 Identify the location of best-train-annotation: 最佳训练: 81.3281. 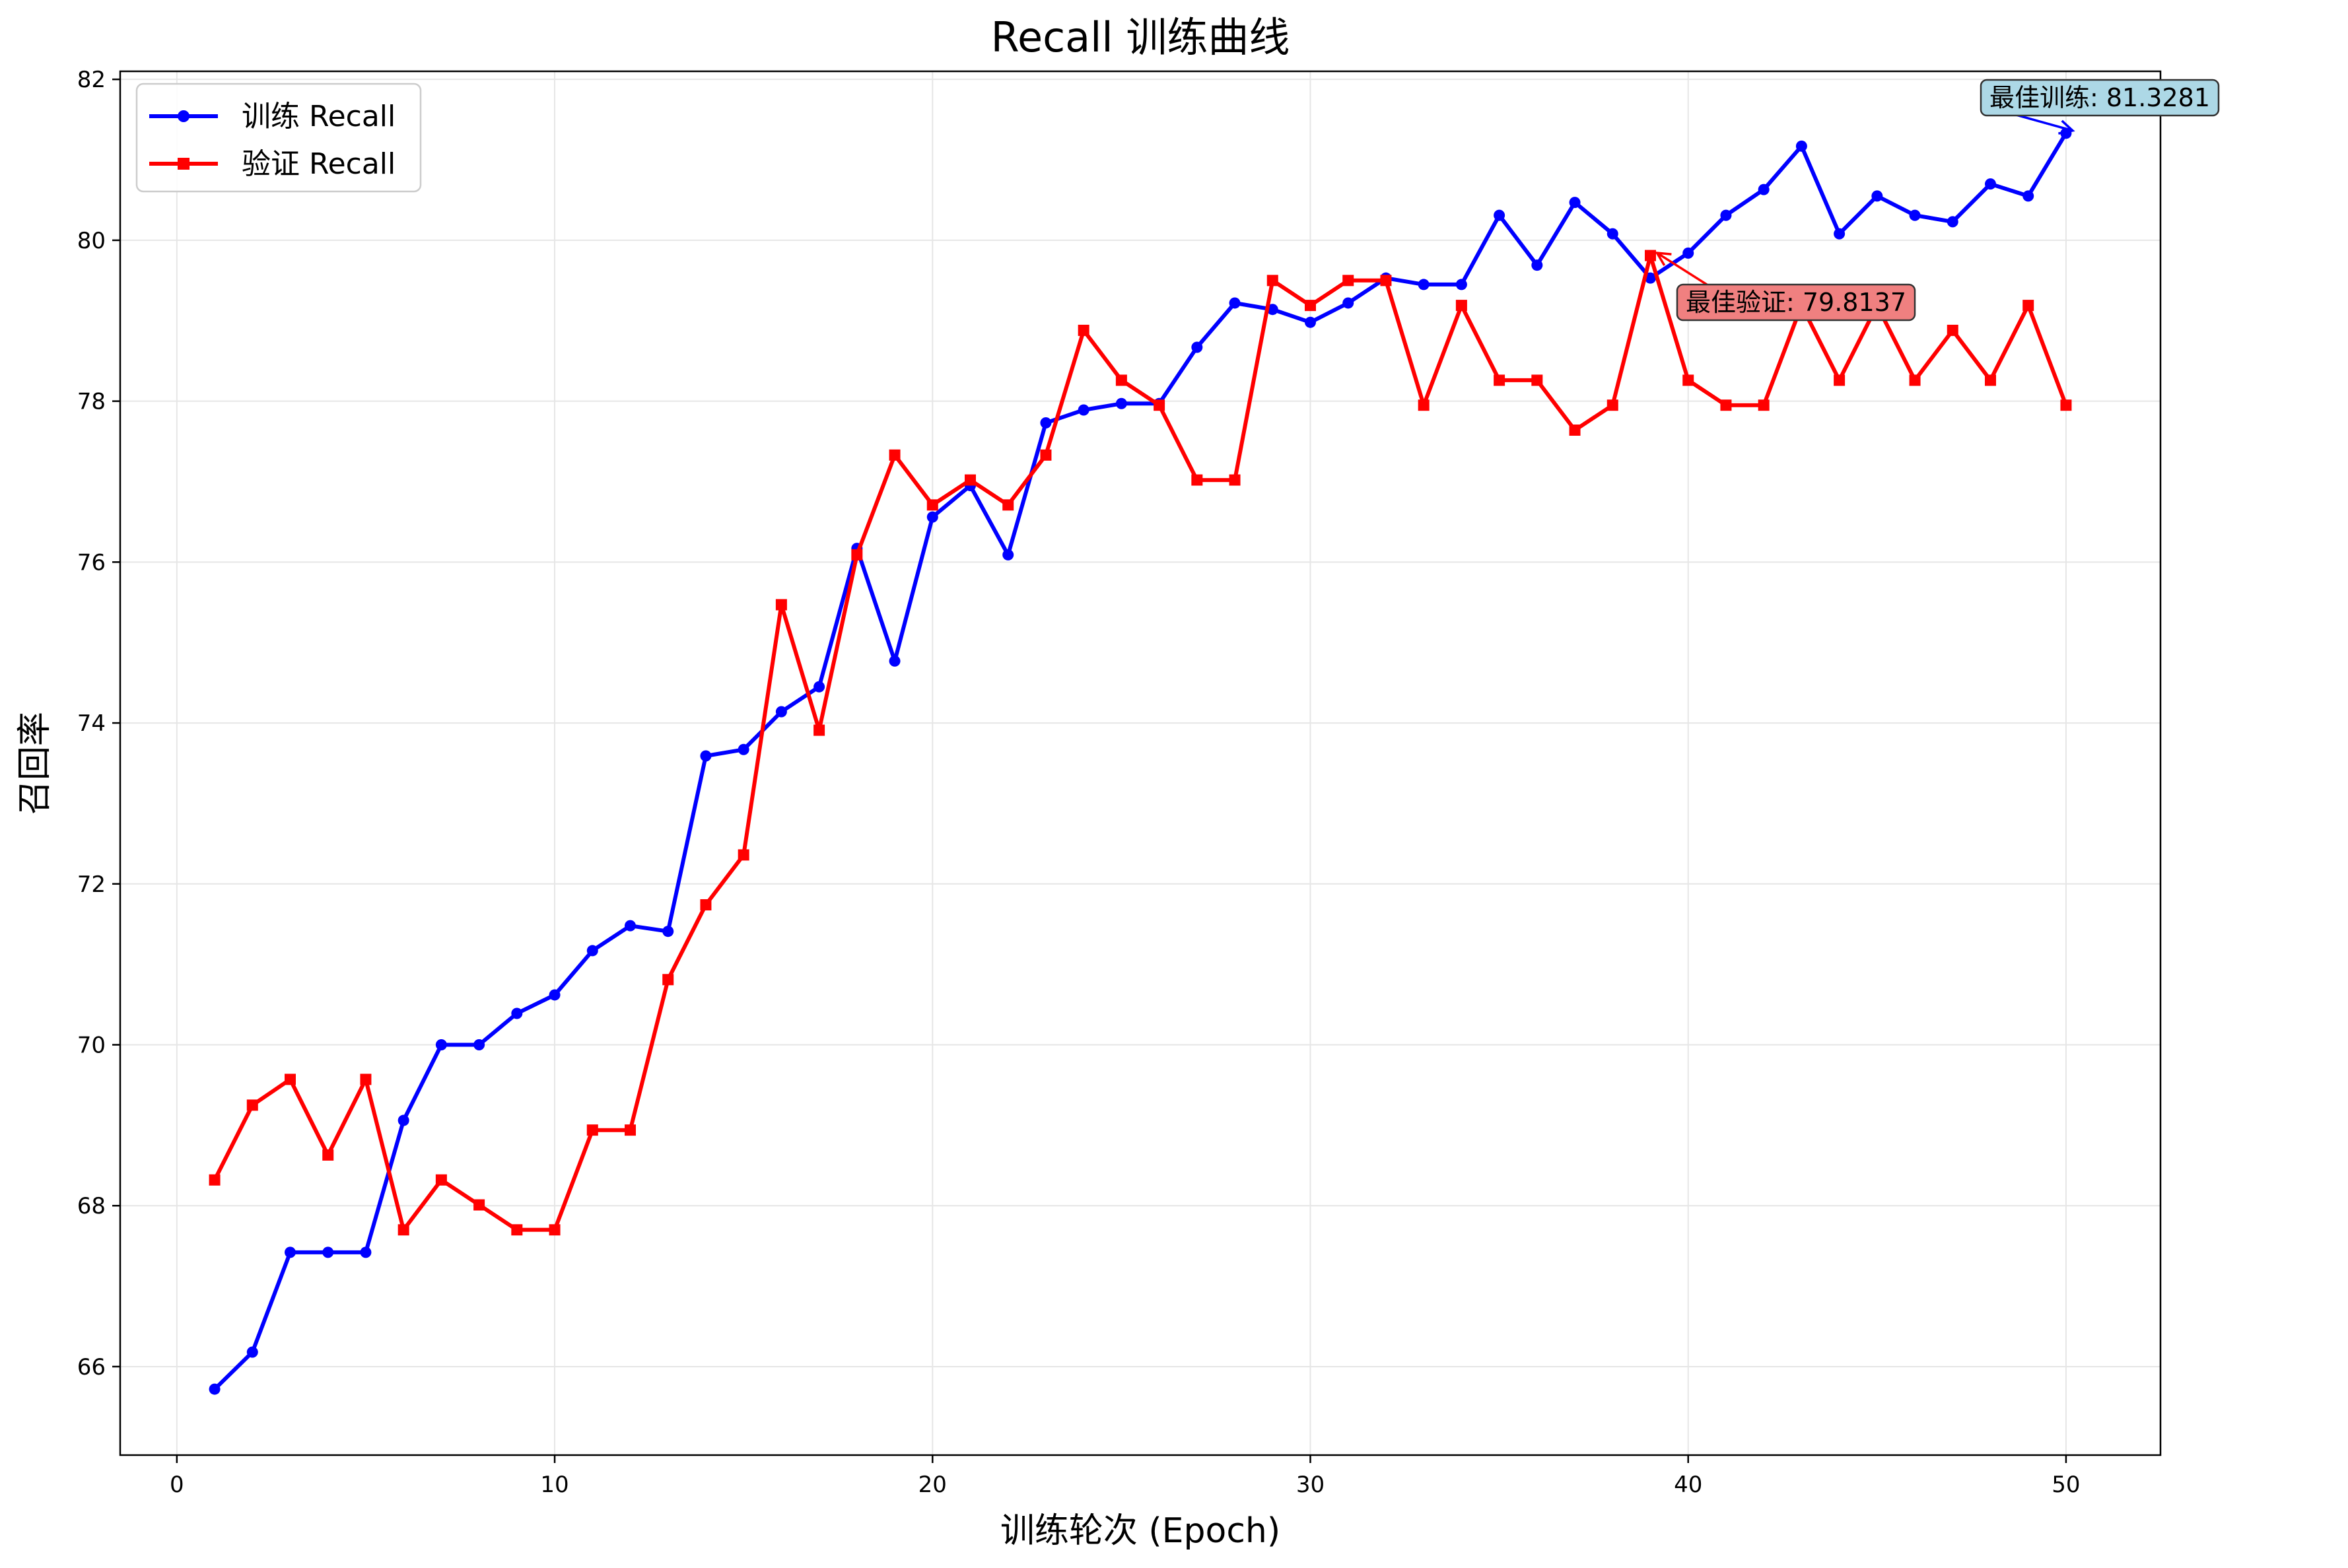
(2100, 107).